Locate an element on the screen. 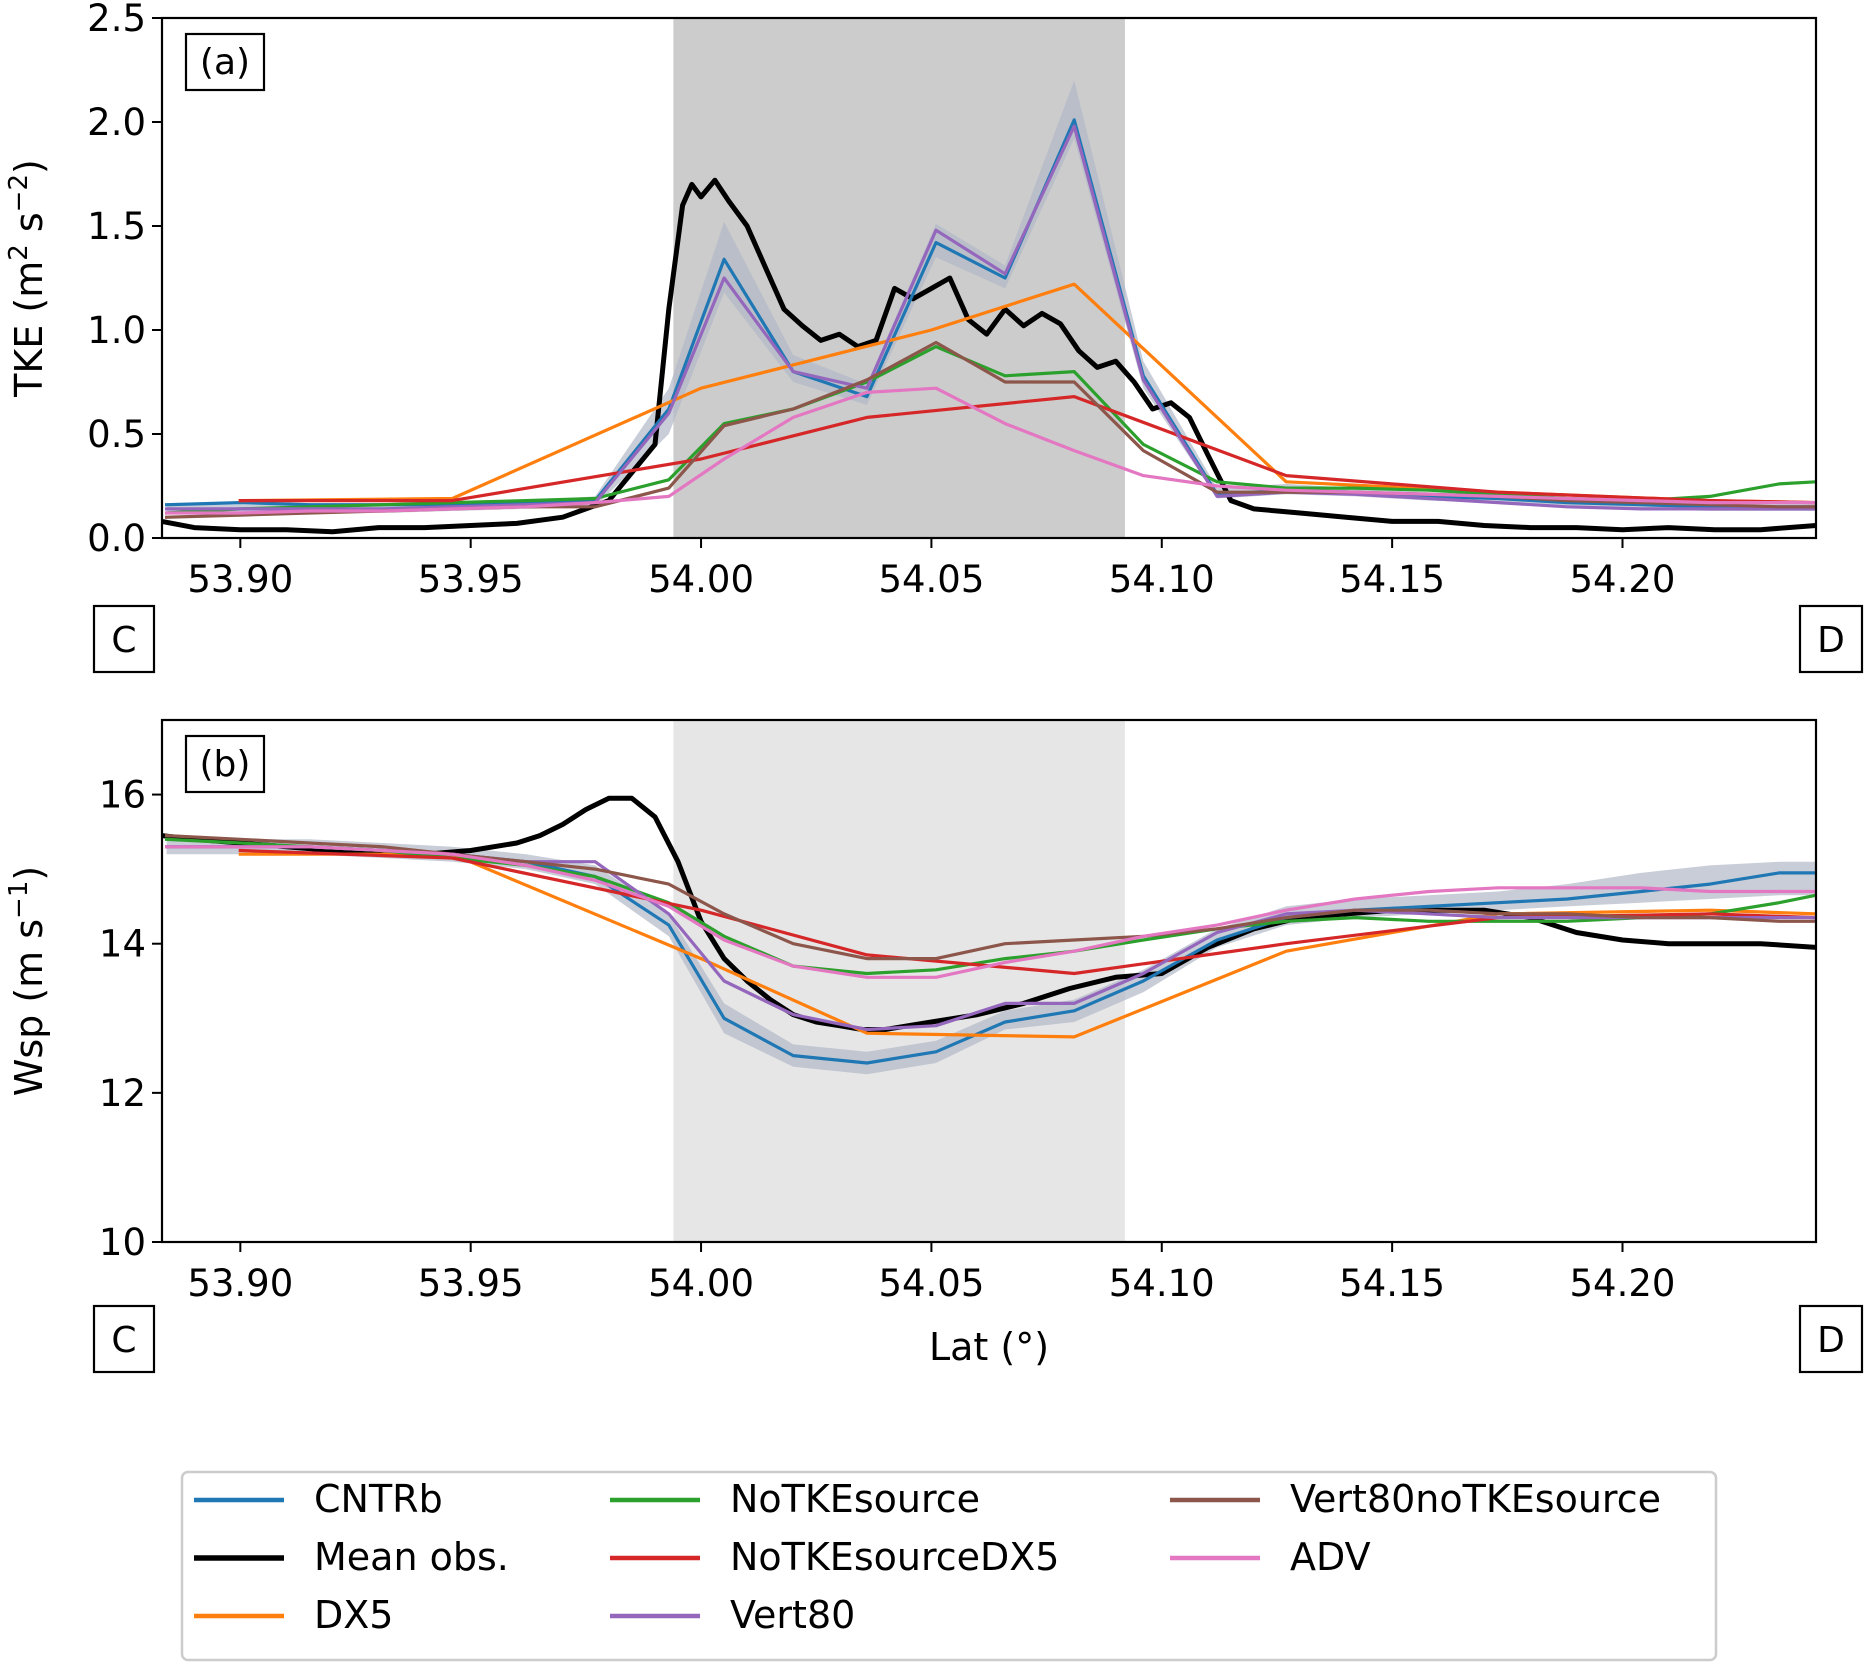 The height and width of the screenshot is (1667, 1866). series-line-adv-b is located at coordinates (990, 912).